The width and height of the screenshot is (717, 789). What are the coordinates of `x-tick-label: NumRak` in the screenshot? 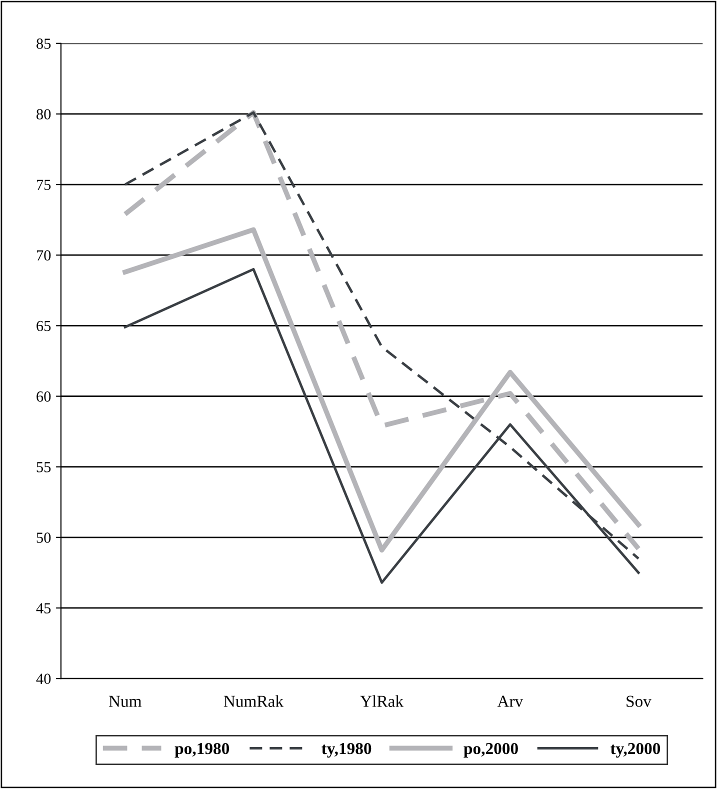 It's located at (254, 701).